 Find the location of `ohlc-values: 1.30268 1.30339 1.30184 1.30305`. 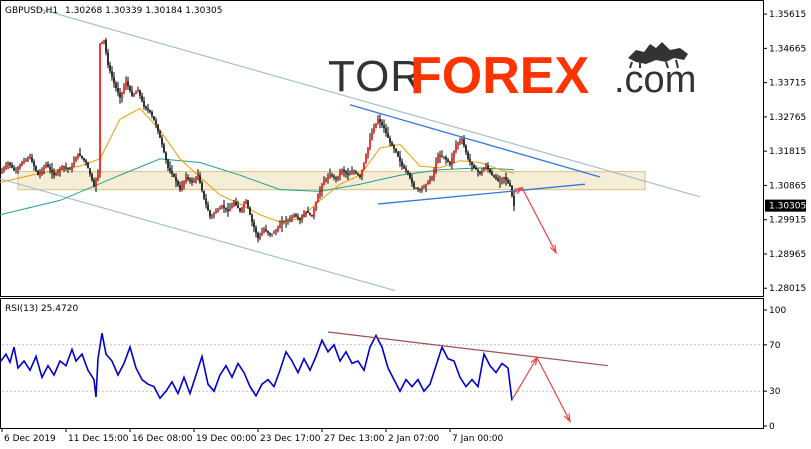

ohlc-values: 1.30268 1.30339 1.30184 1.30305 is located at coordinates (143, 11).